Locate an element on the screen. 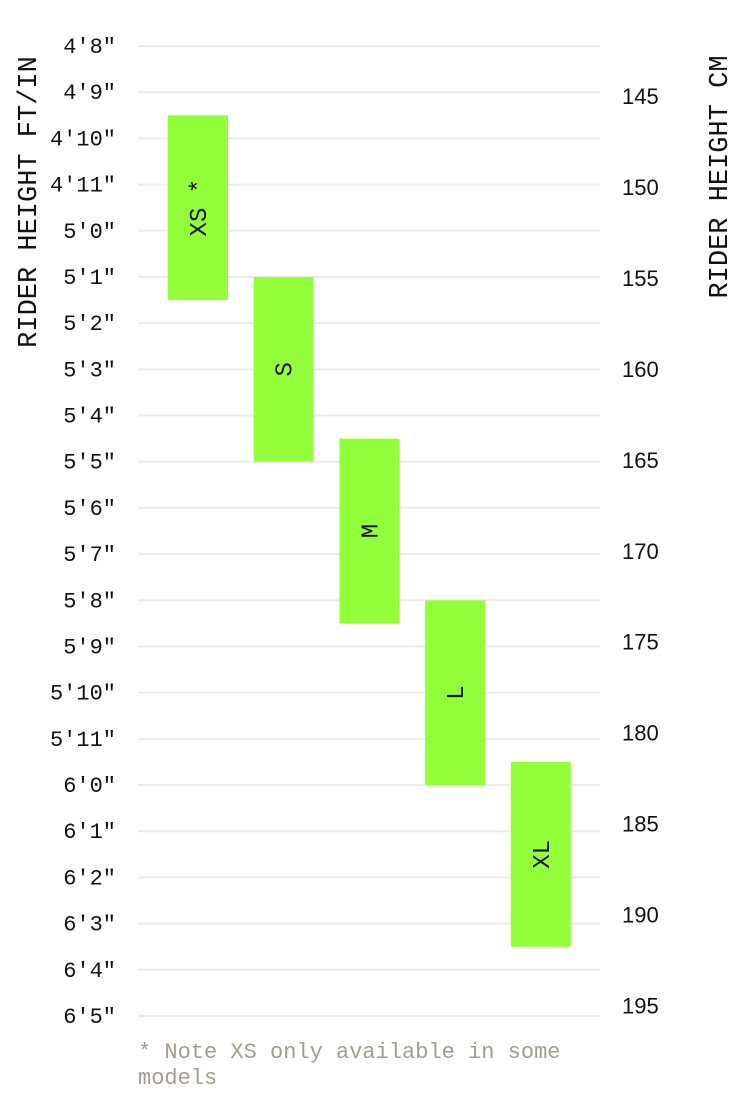 The image size is (739, 1106). footnote: * Note XS only available in some models is located at coordinates (349, 1065).